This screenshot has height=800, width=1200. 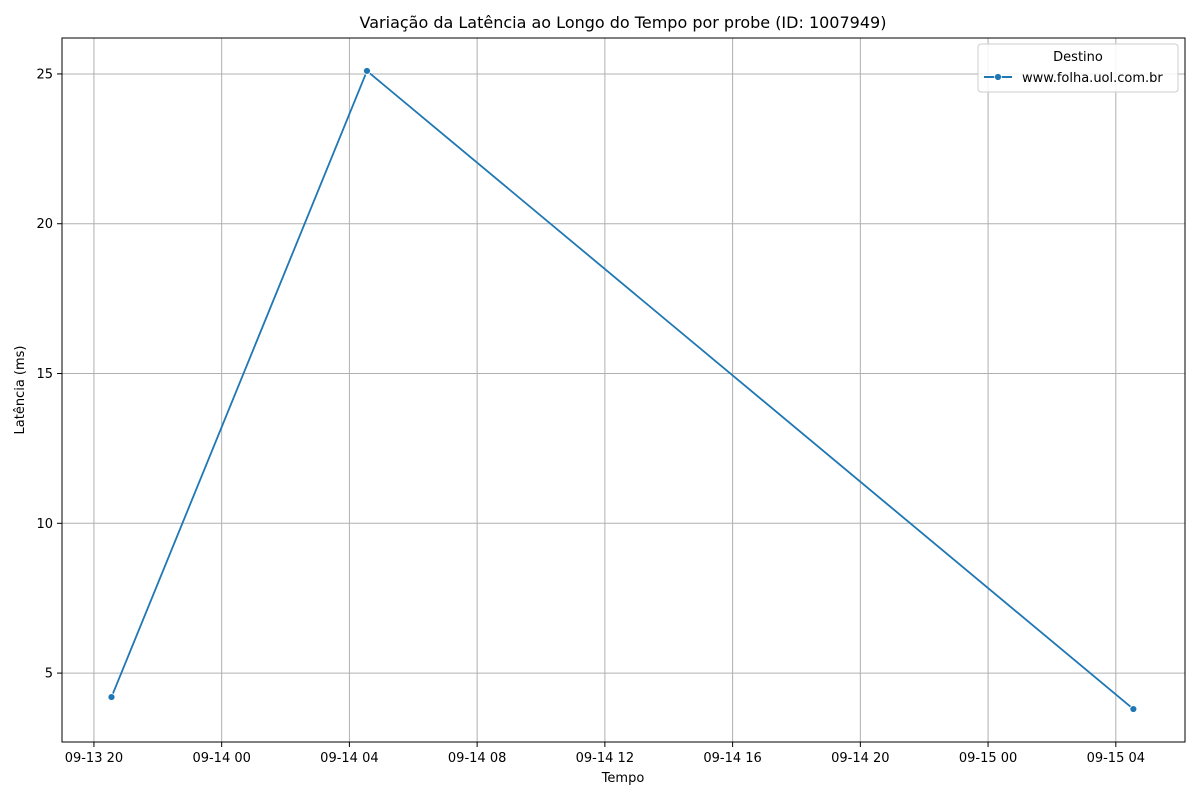 I want to click on y-tick-label: 25, so click(x=44, y=74).